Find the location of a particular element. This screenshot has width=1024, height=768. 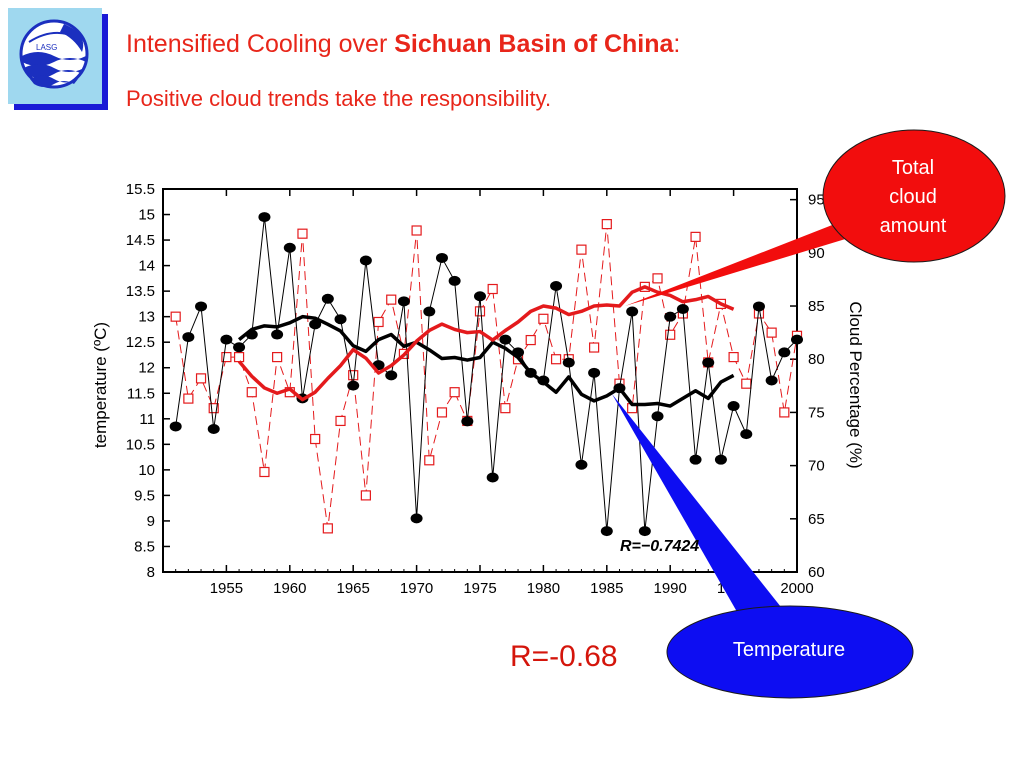

y-left-axis-label: temperature (ºC) is located at coordinates (100, 385).